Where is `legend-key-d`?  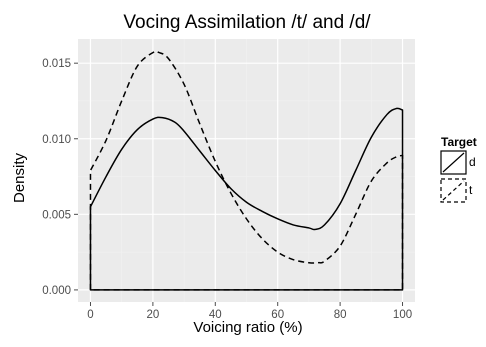
legend-key-d is located at coordinates (453, 162).